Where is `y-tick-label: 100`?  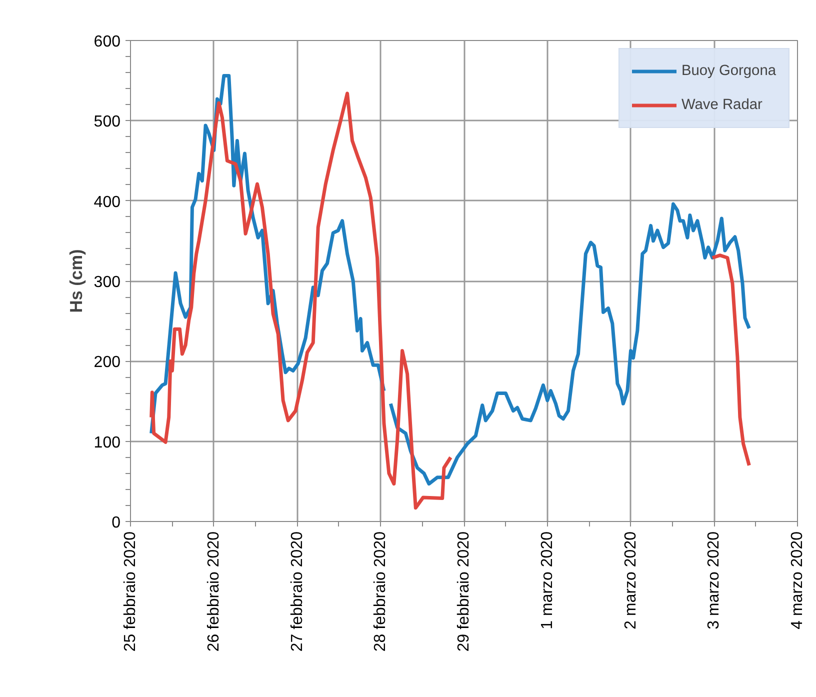
y-tick-label: 100 is located at coordinates (107, 443).